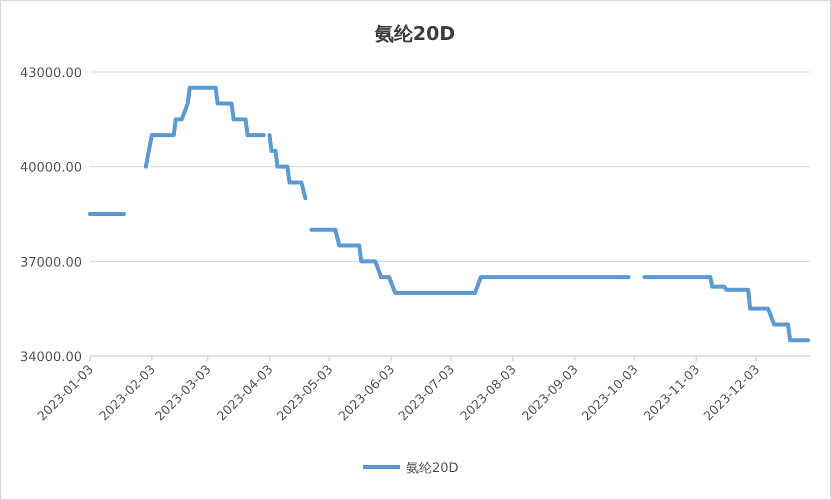 The image size is (831, 500). I want to click on y-tick-label: 40000.00, so click(51, 168).